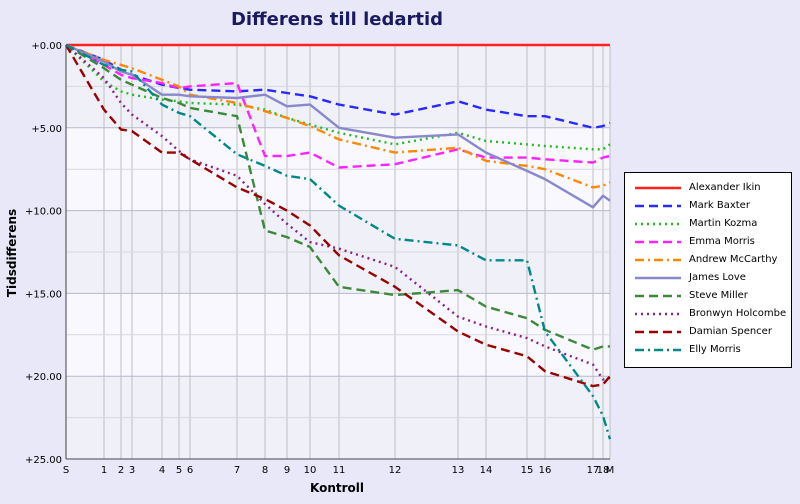  I want to click on x-tick-label: 16, so click(545, 470).